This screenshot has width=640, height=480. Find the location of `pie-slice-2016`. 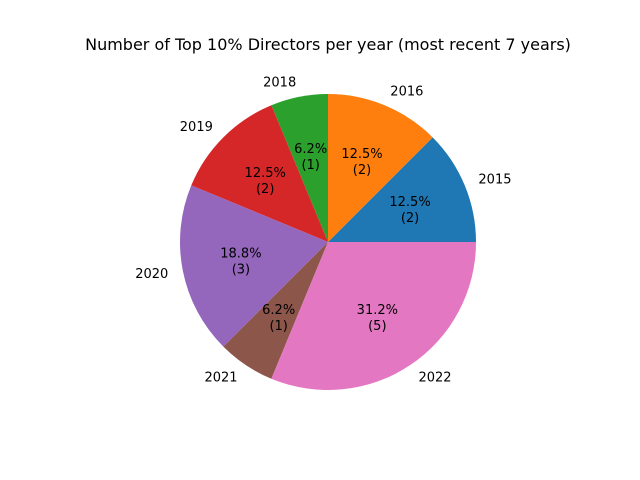

pie-slice-2016 is located at coordinates (380, 168).